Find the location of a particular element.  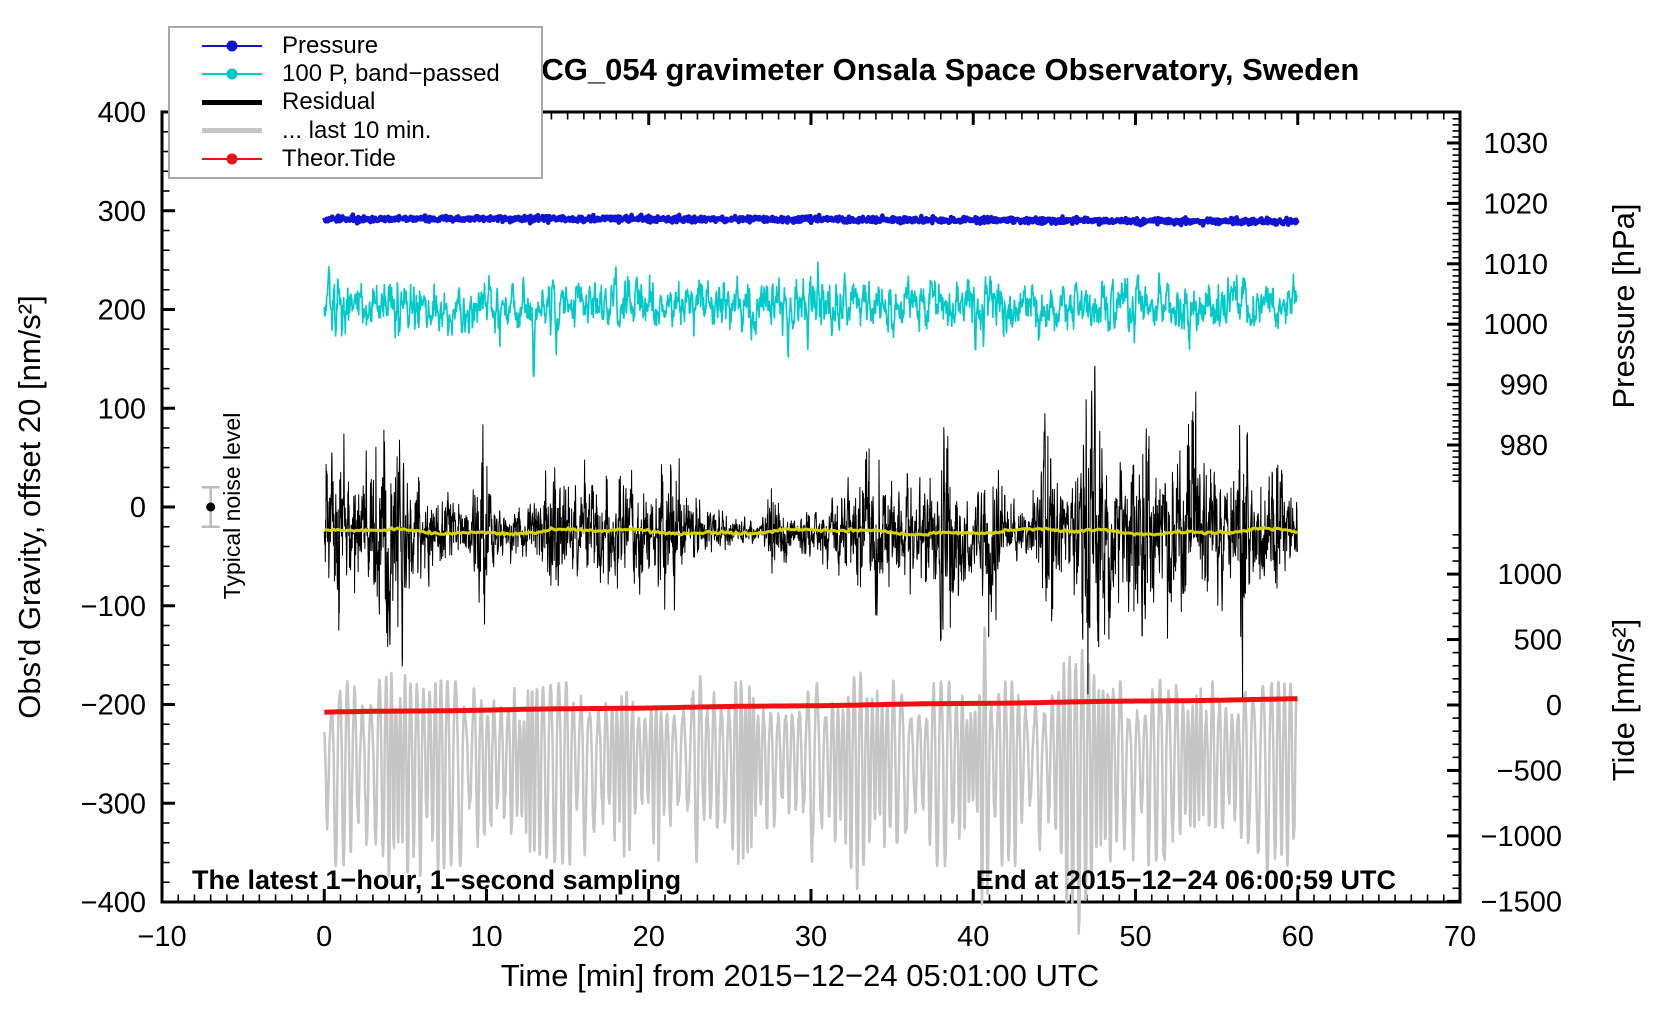

tick-label: 1010 is located at coordinates (1515, 265).